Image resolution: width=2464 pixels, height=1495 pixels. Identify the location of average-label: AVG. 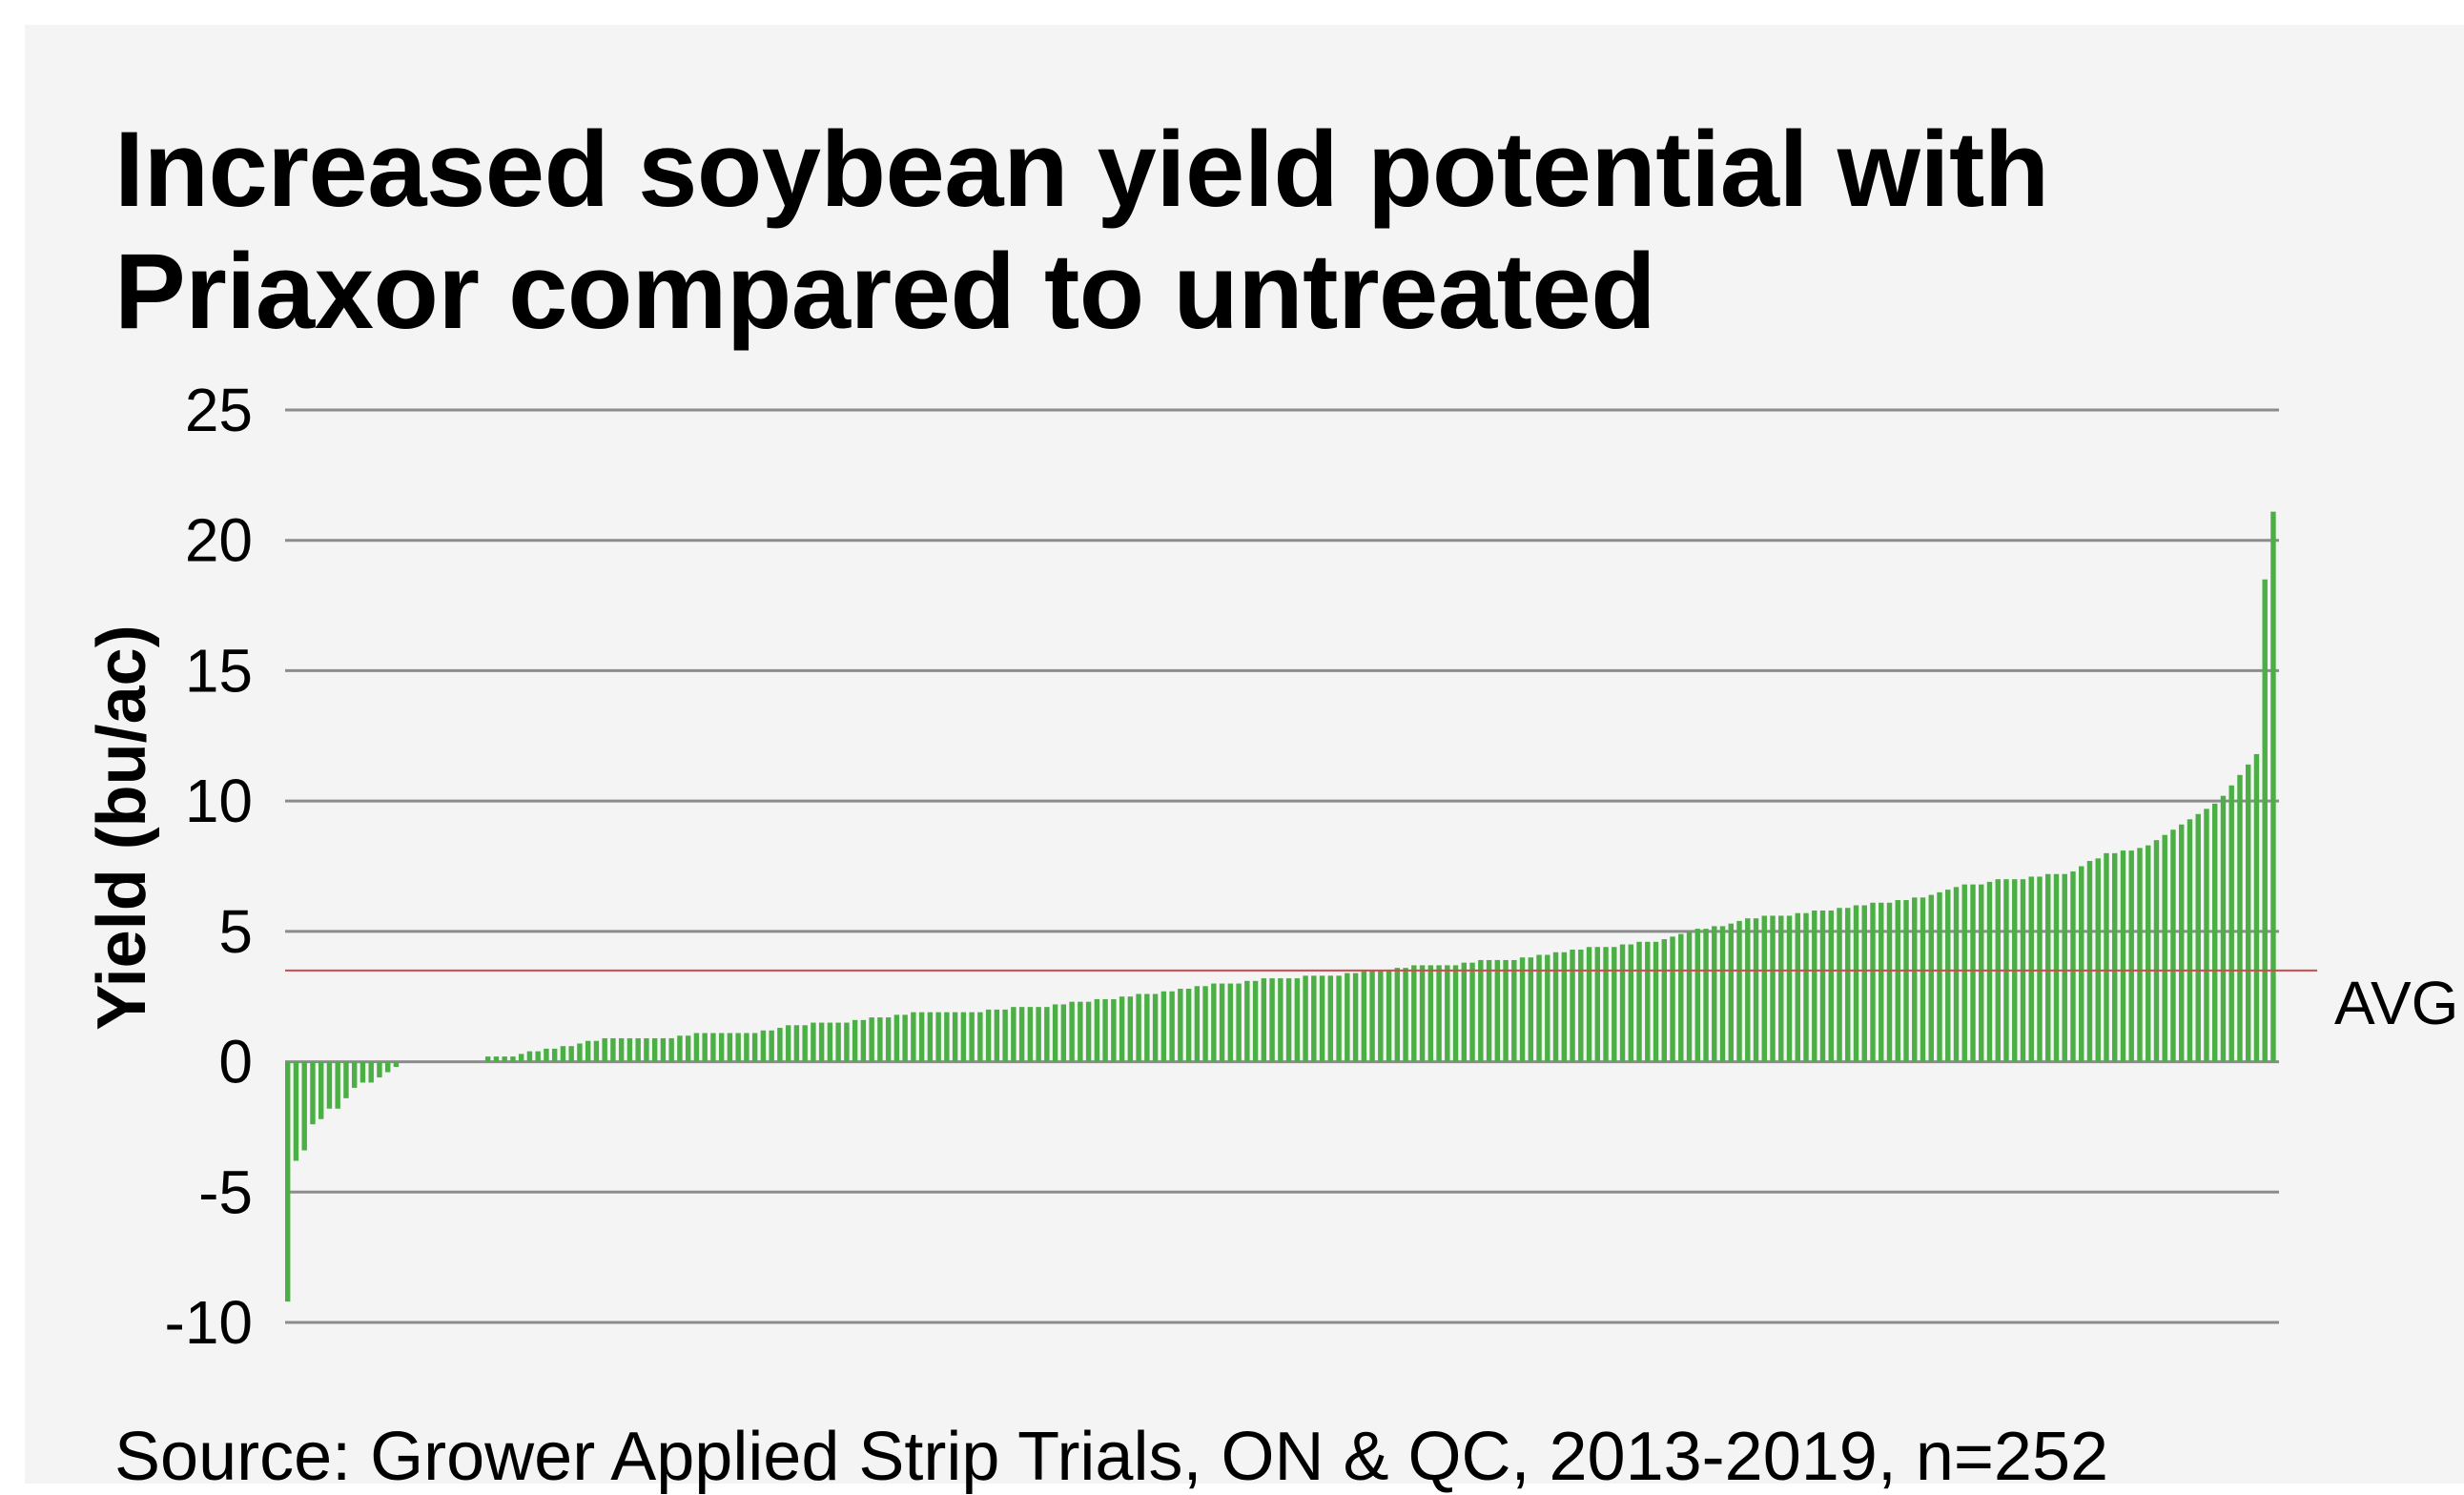
(2396, 1003).